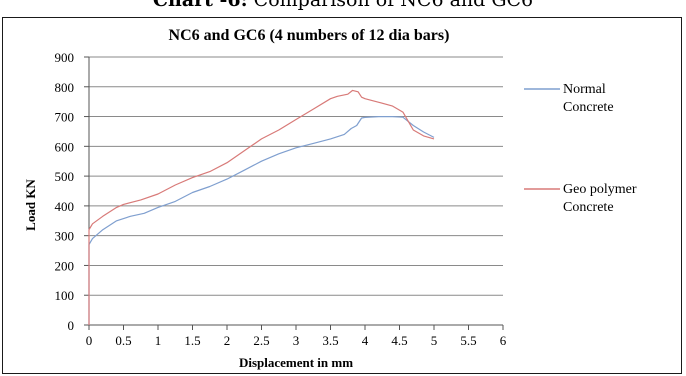 The width and height of the screenshot is (686, 376). I want to click on x-tick-label: 1.5, so click(192, 340).